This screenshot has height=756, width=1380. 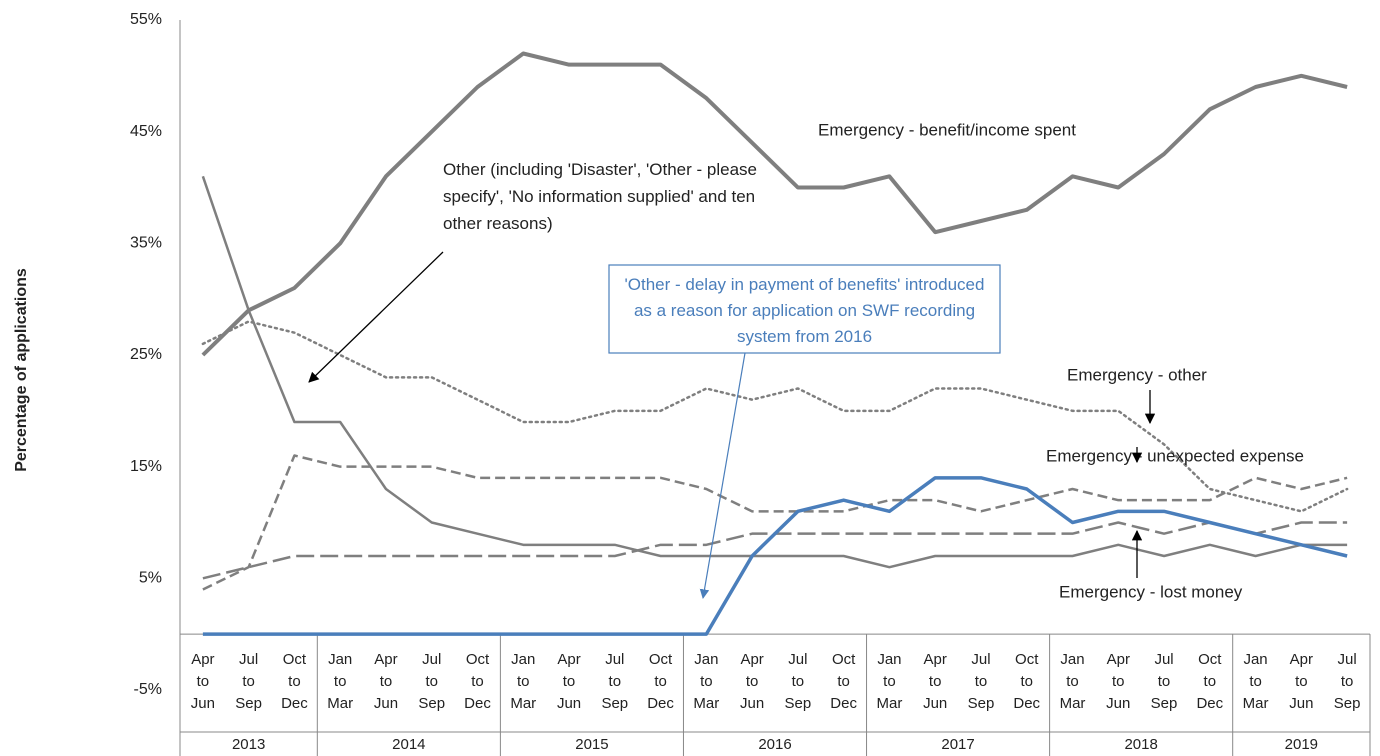 I want to click on annotation-box, so click(x=804, y=309).